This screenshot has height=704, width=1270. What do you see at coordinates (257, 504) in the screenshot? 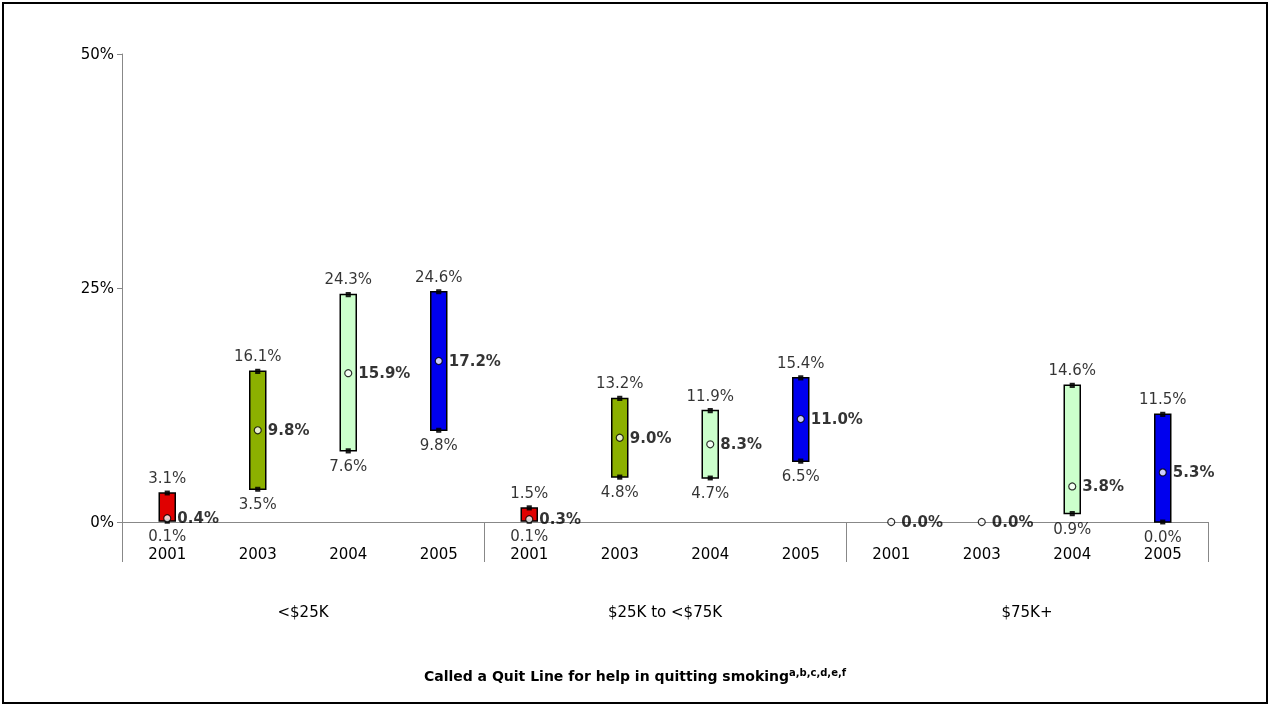
I see `data-label: 3.5%` at bounding box center [257, 504].